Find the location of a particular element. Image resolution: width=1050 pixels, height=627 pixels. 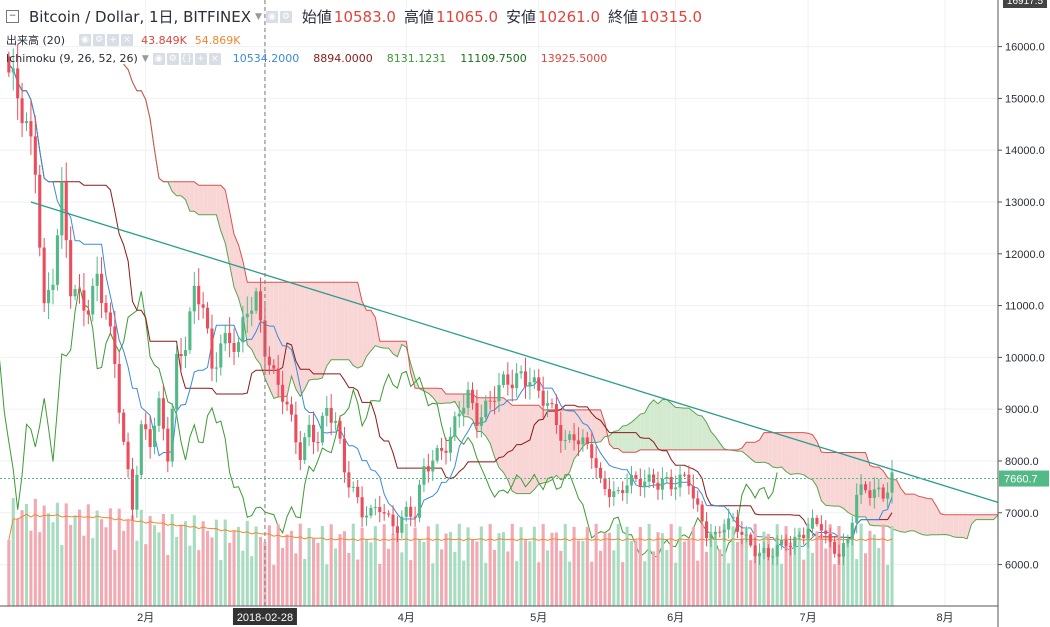

ichimoku-label: Ichimoku (9, 26, 52, 26) is located at coordinates (72, 58).